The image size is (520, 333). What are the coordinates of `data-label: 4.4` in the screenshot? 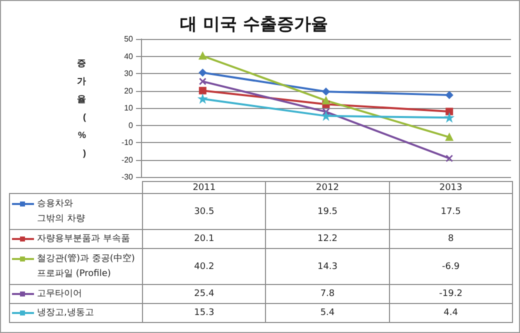 It's located at (450, 313).